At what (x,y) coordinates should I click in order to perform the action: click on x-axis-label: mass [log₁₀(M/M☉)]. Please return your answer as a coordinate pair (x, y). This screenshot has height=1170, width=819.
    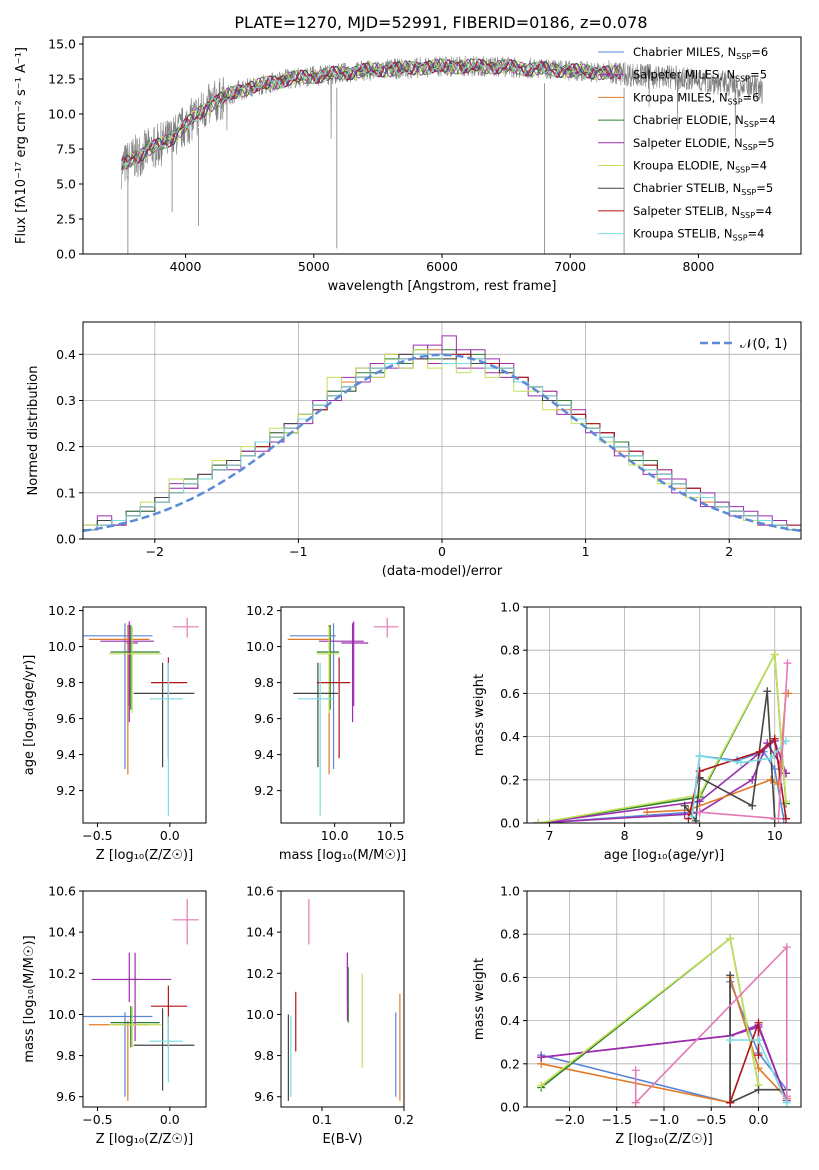
    Looking at the image, I should click on (342, 855).